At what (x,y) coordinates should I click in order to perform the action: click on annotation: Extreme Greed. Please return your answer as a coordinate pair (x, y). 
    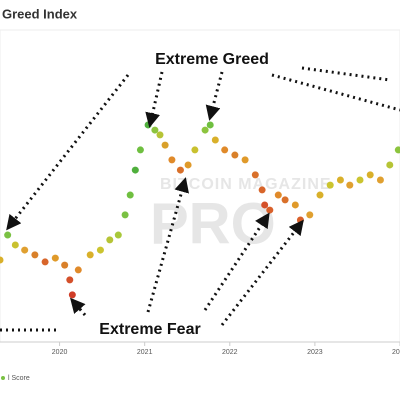
    Looking at the image, I should click on (212, 59).